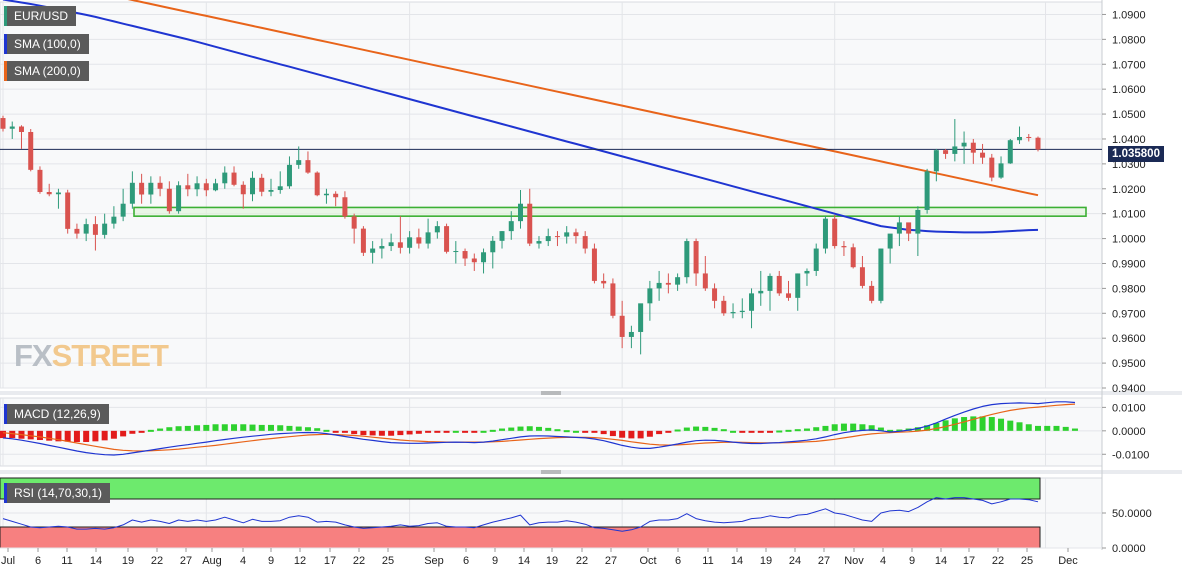 This screenshot has width=1182, height=571. Describe the element at coordinates (520, 488) in the screenshot. I see `rsi-overbought-zone` at that location.